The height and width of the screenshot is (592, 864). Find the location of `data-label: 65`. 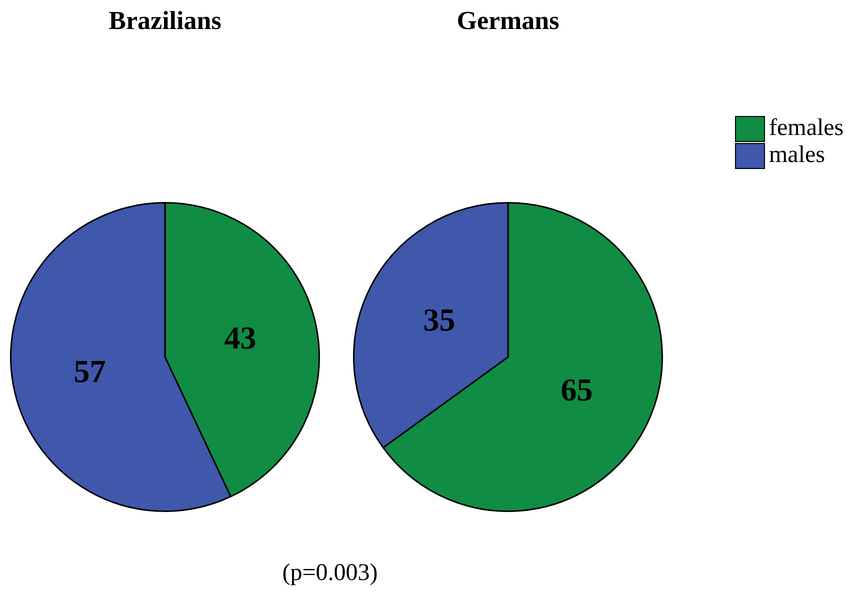

data-label: 65 is located at coordinates (576, 389).